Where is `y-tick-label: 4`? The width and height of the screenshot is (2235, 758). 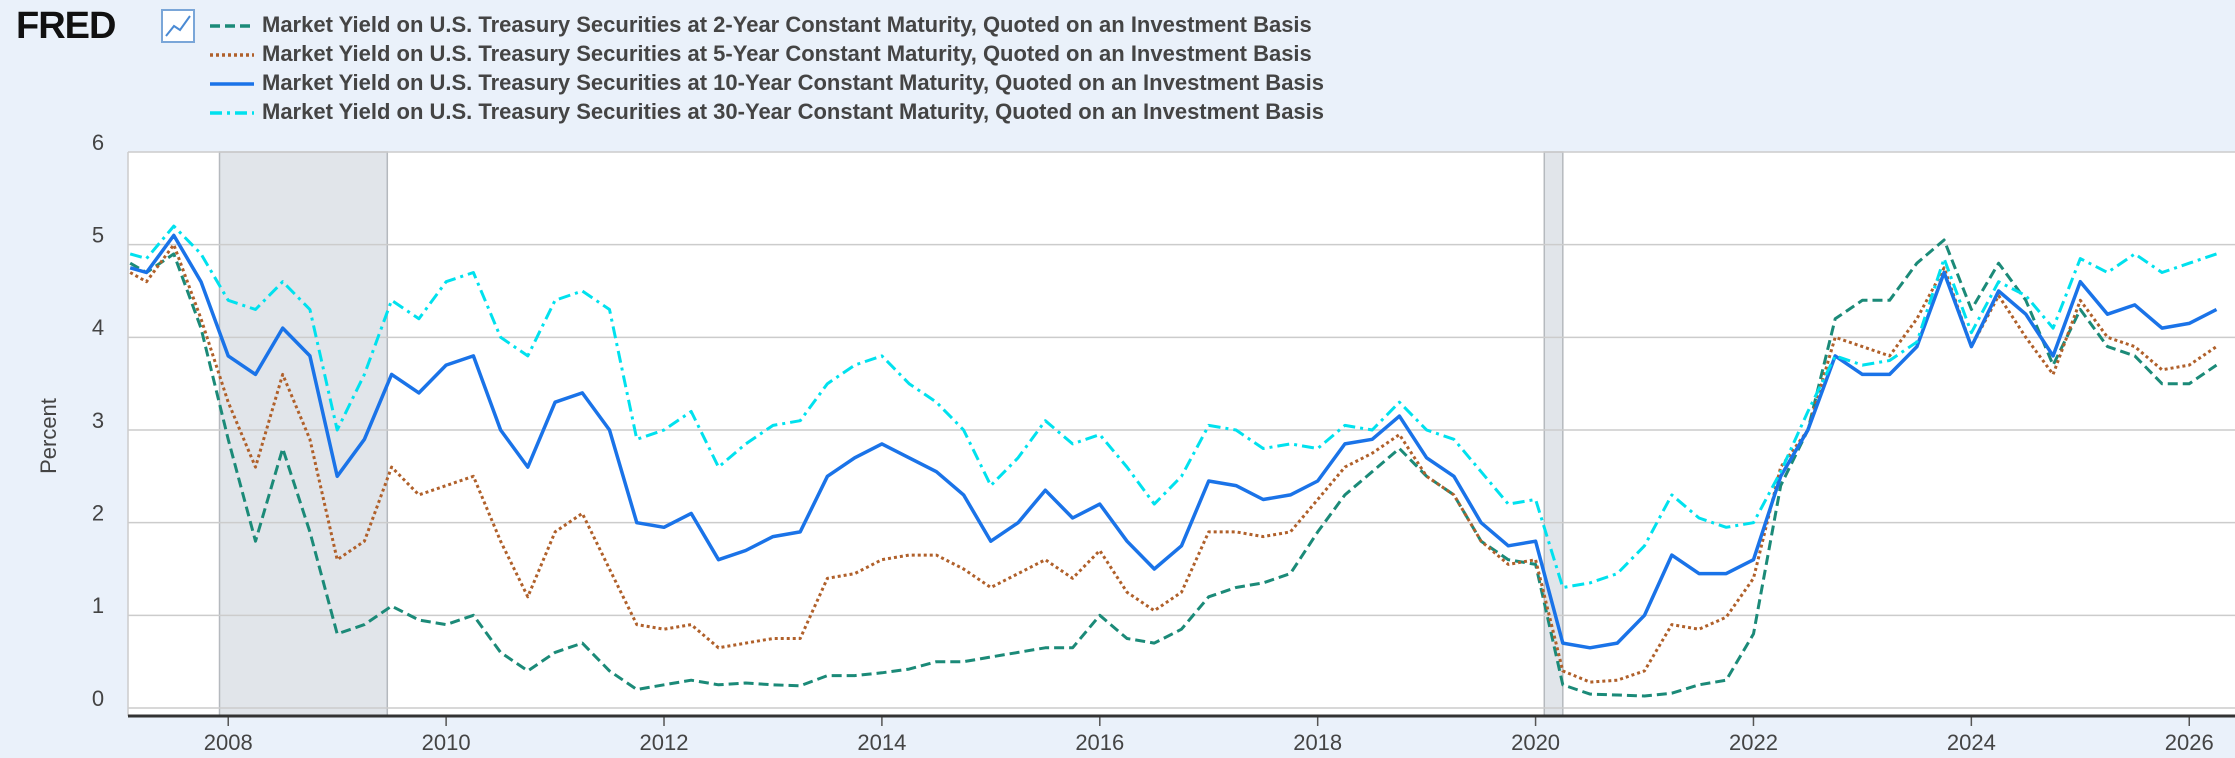 y-tick-label: 4 is located at coordinates (98, 327).